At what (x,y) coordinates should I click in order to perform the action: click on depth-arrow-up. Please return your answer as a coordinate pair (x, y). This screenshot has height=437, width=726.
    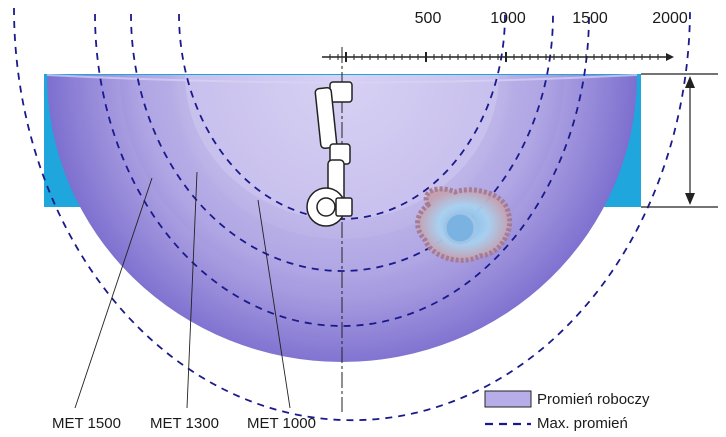
    Looking at the image, I should click on (690, 82).